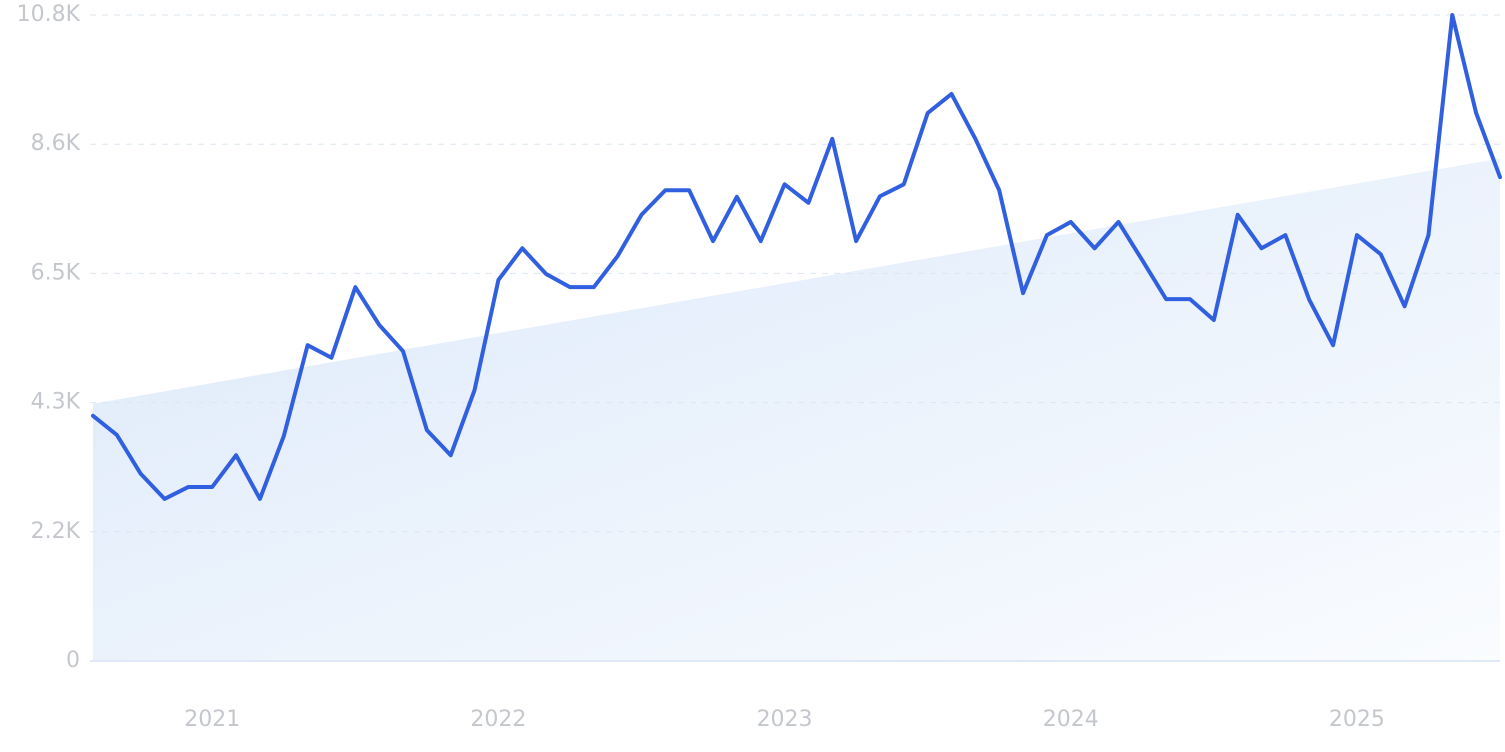 Image resolution: width=1505 pixels, height=752 pixels. Describe the element at coordinates (56, 272) in the screenshot. I see `y-tick-label: 6.5K` at that location.